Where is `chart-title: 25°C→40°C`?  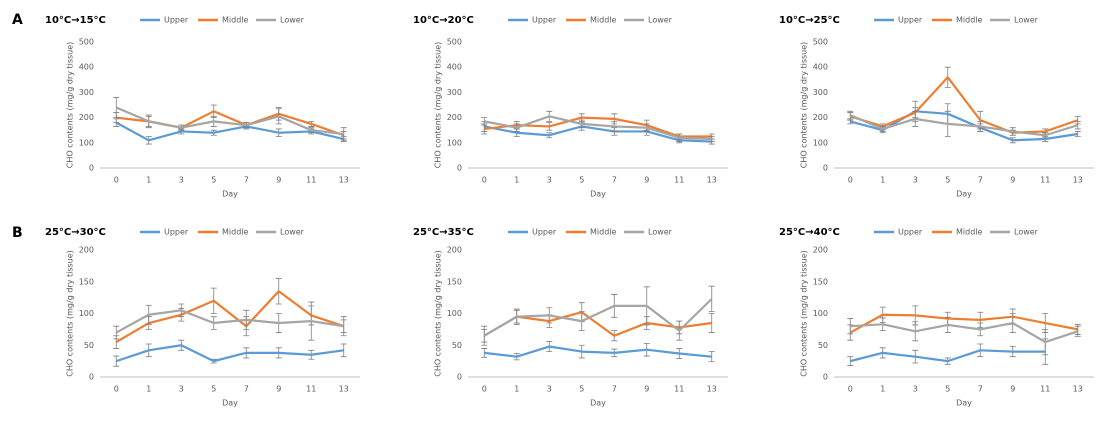
chart-title: 25°C→40°C is located at coordinates (809, 232).